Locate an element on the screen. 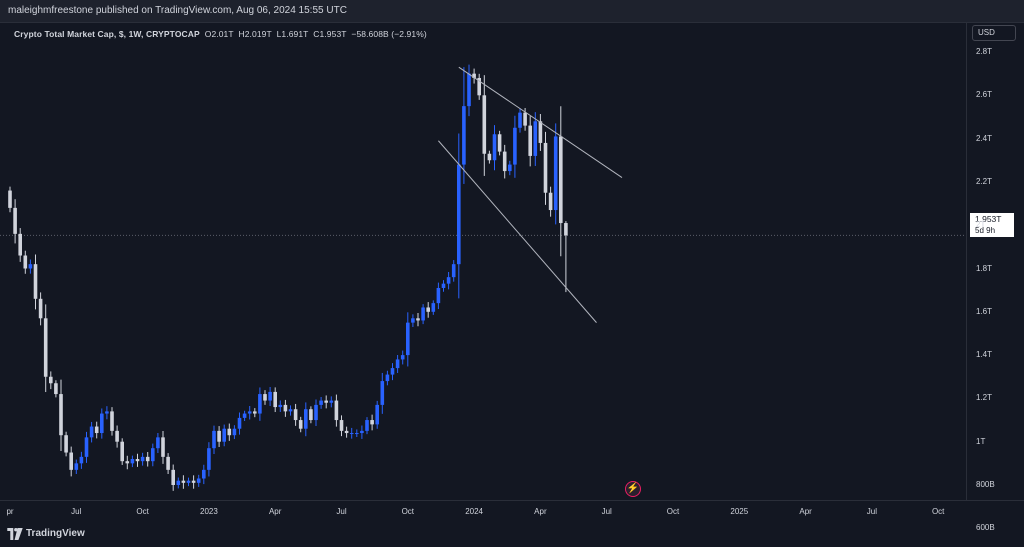 Image resolution: width=1024 pixels, height=547 pixels. y-tick-label: 2.2T is located at coordinates (984, 181).